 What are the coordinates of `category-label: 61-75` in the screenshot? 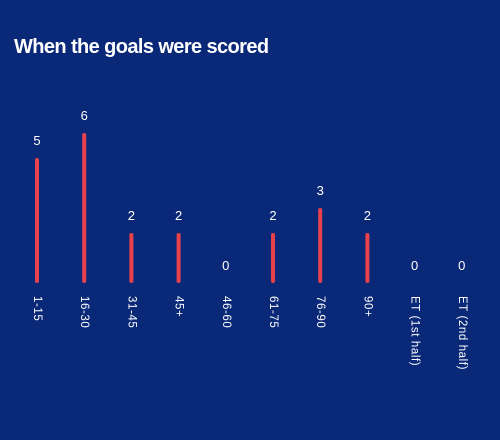 It's located at (273, 312).